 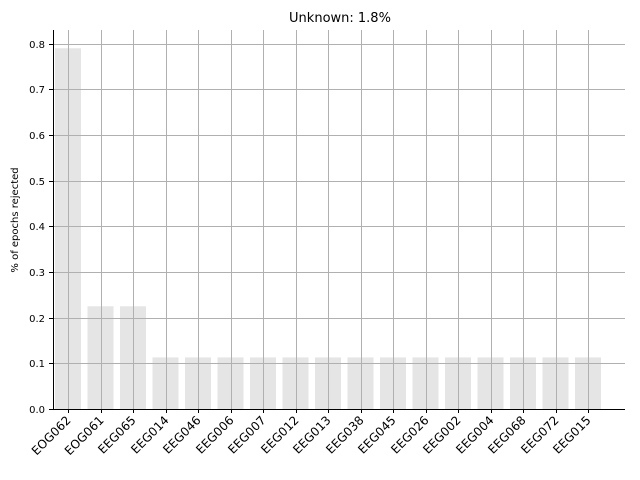 What do you see at coordinates (37, 182) in the screenshot?
I see `y-tick-label: 0.5` at bounding box center [37, 182].